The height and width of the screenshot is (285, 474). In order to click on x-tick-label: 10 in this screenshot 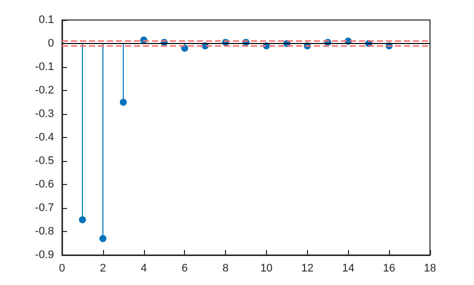, I will do `click(266, 268)`.